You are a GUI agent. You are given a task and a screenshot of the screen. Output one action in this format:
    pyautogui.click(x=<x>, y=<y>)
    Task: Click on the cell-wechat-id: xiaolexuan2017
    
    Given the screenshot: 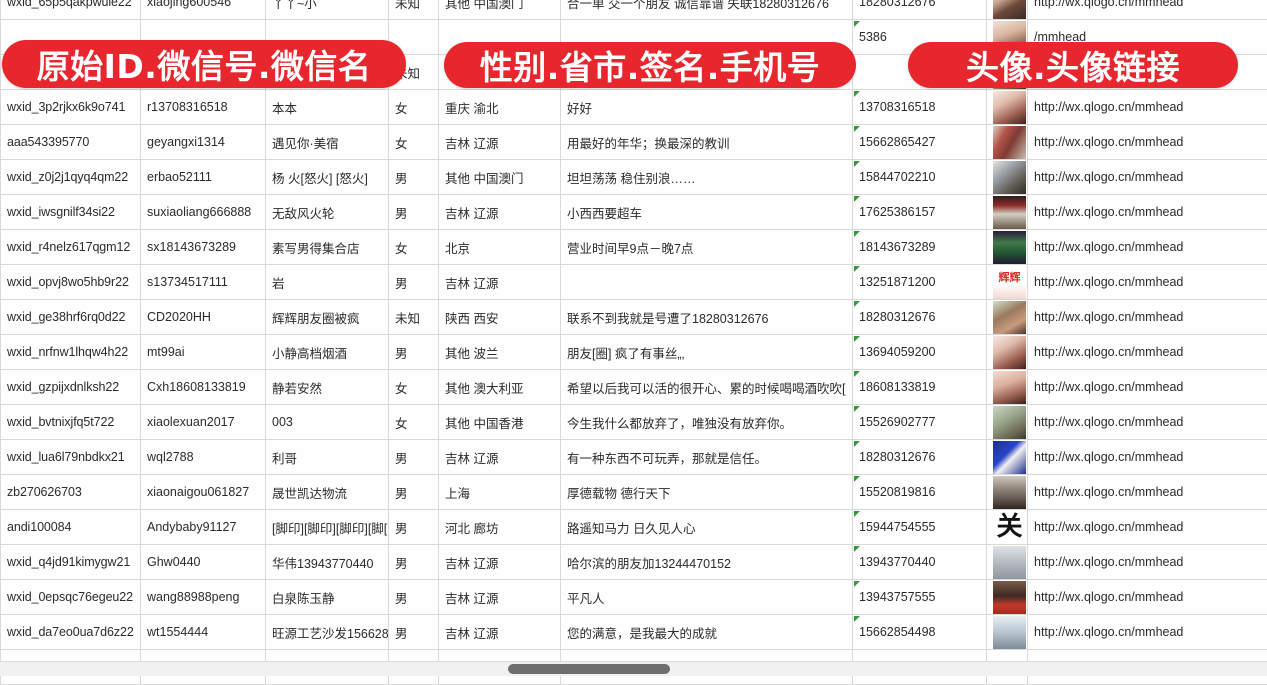 What is the action you would take?
    pyautogui.click(x=203, y=422)
    